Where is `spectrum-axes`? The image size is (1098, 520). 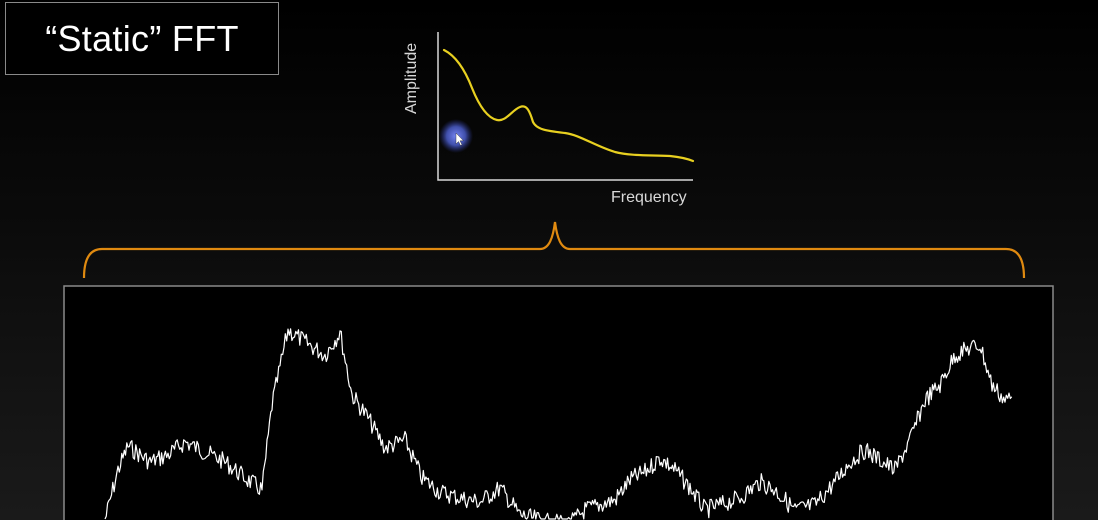 spectrum-axes is located at coordinates (565, 106).